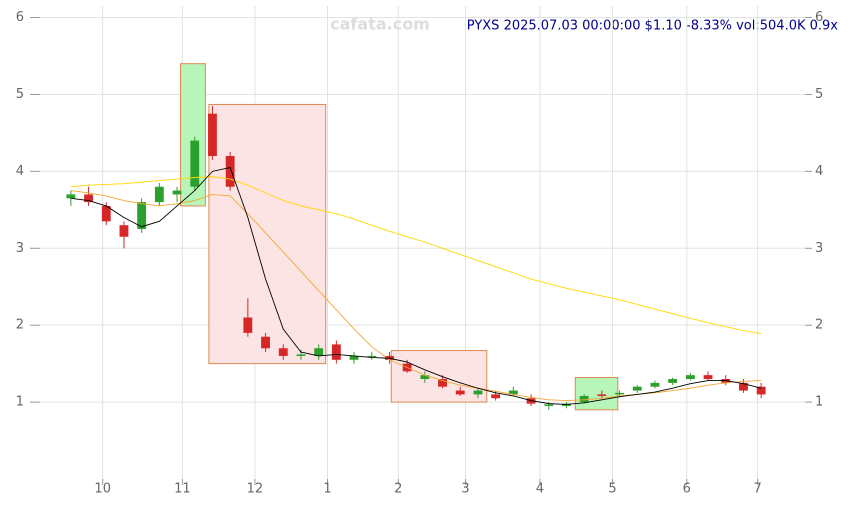  I want to click on x-tick-label: 11, so click(182, 489).